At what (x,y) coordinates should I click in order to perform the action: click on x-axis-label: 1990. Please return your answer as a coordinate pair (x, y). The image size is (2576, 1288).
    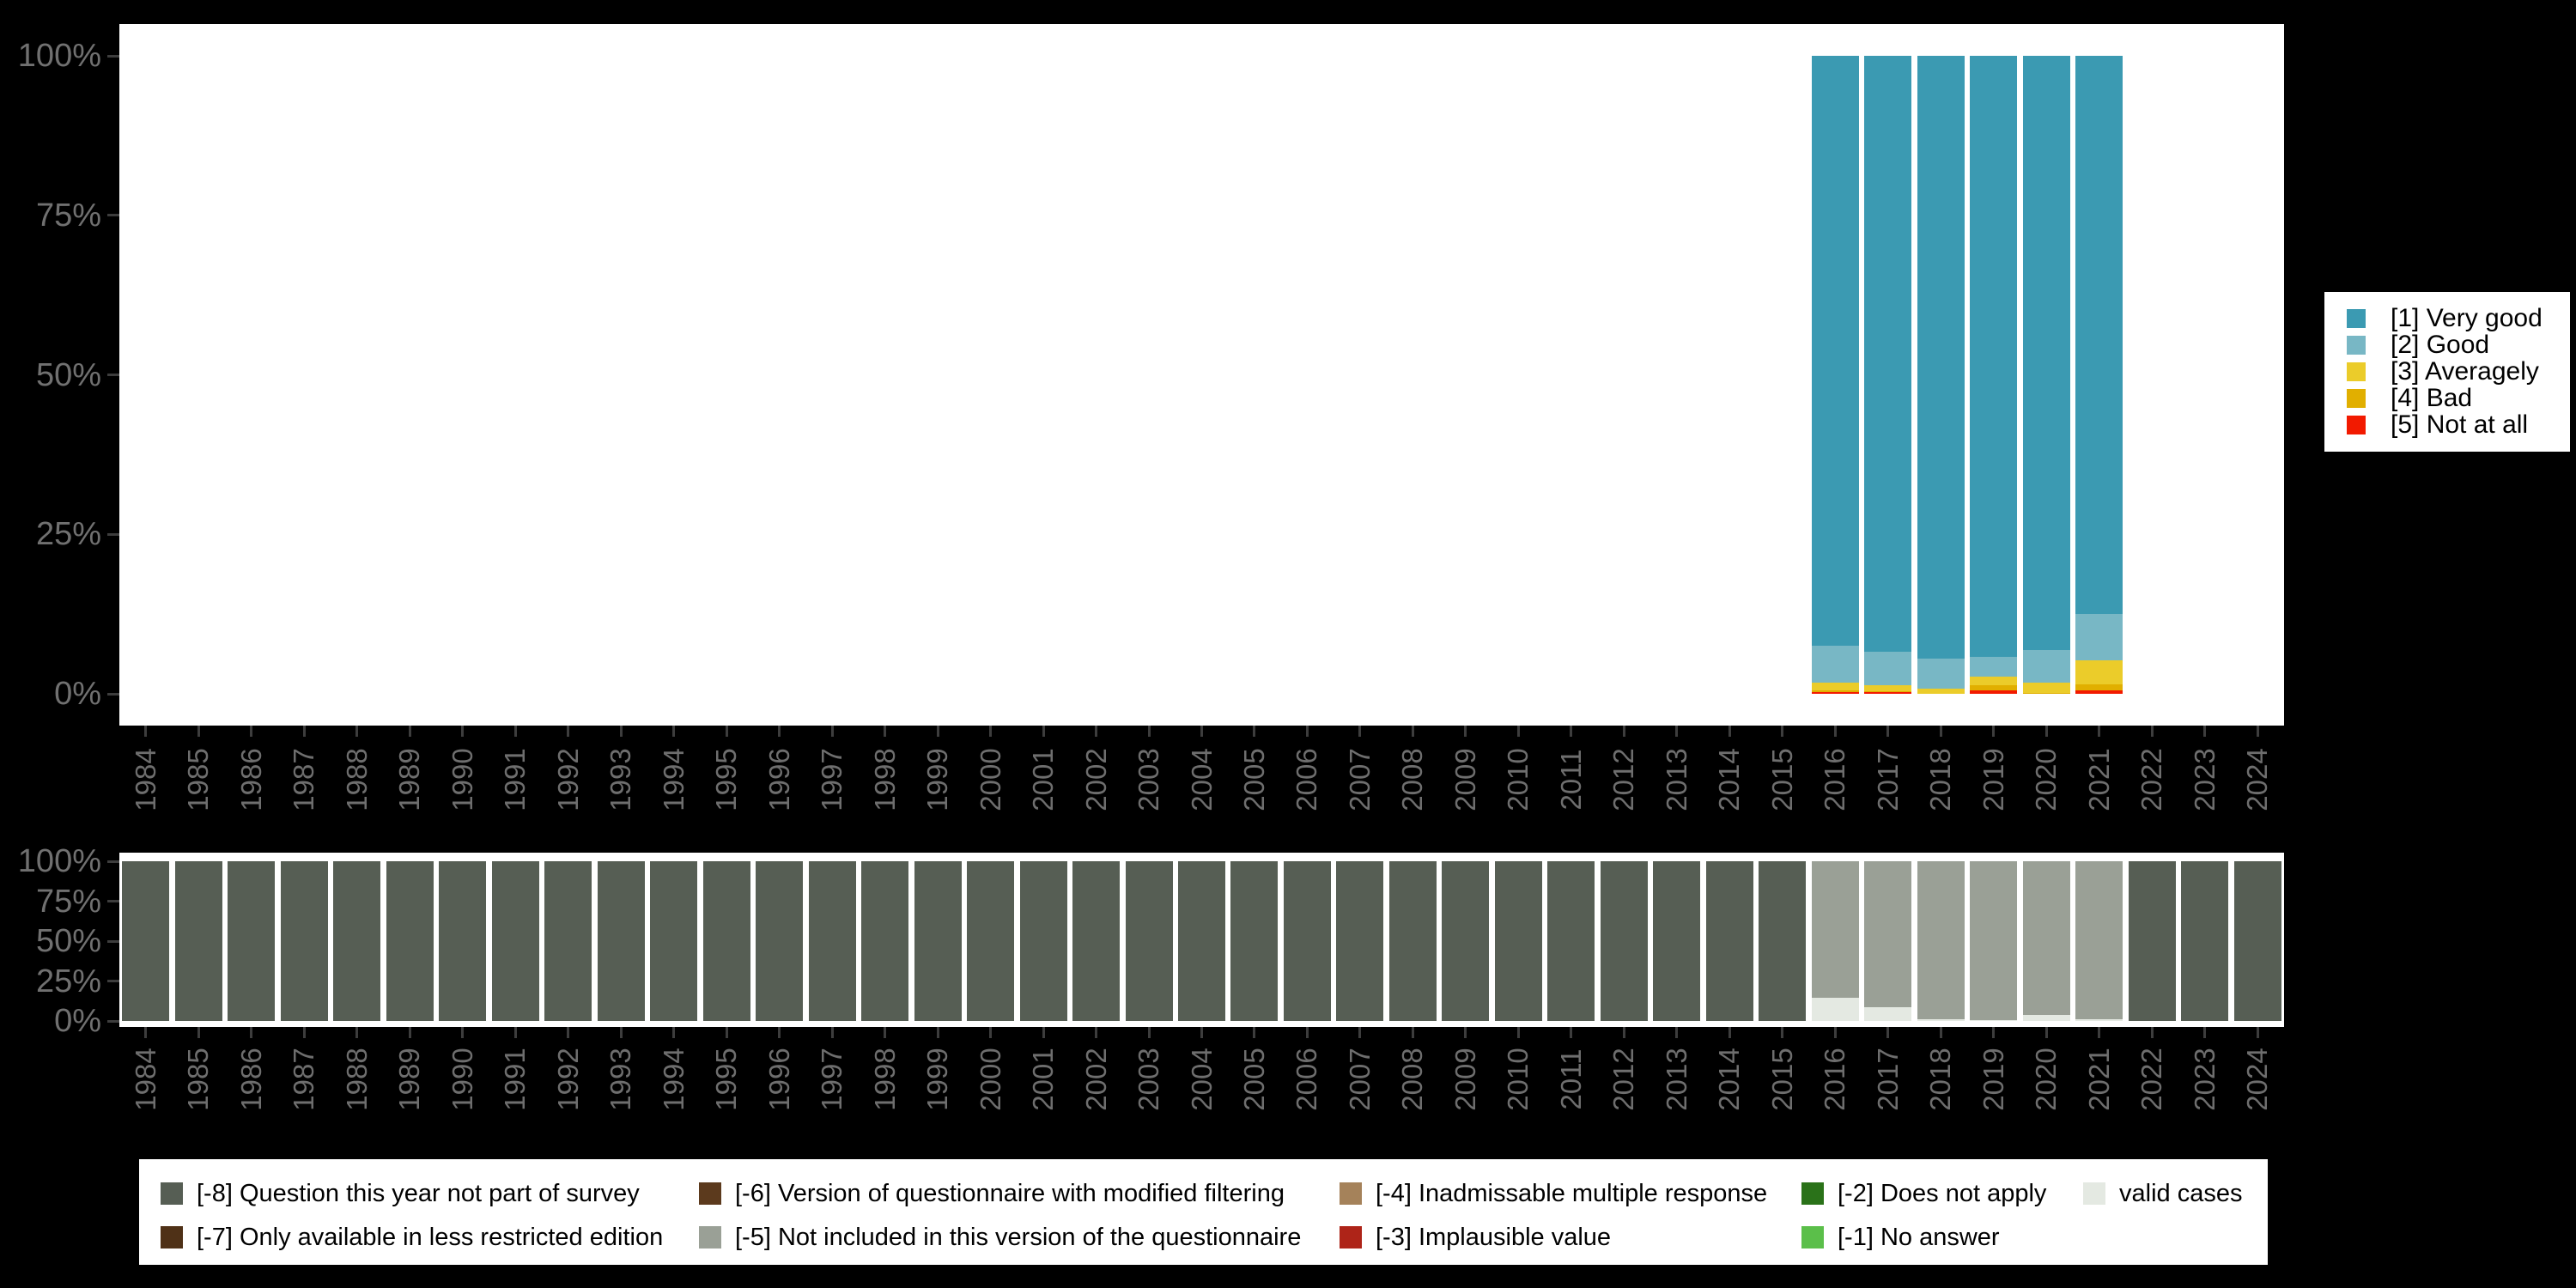
    Looking at the image, I should click on (462, 1079).